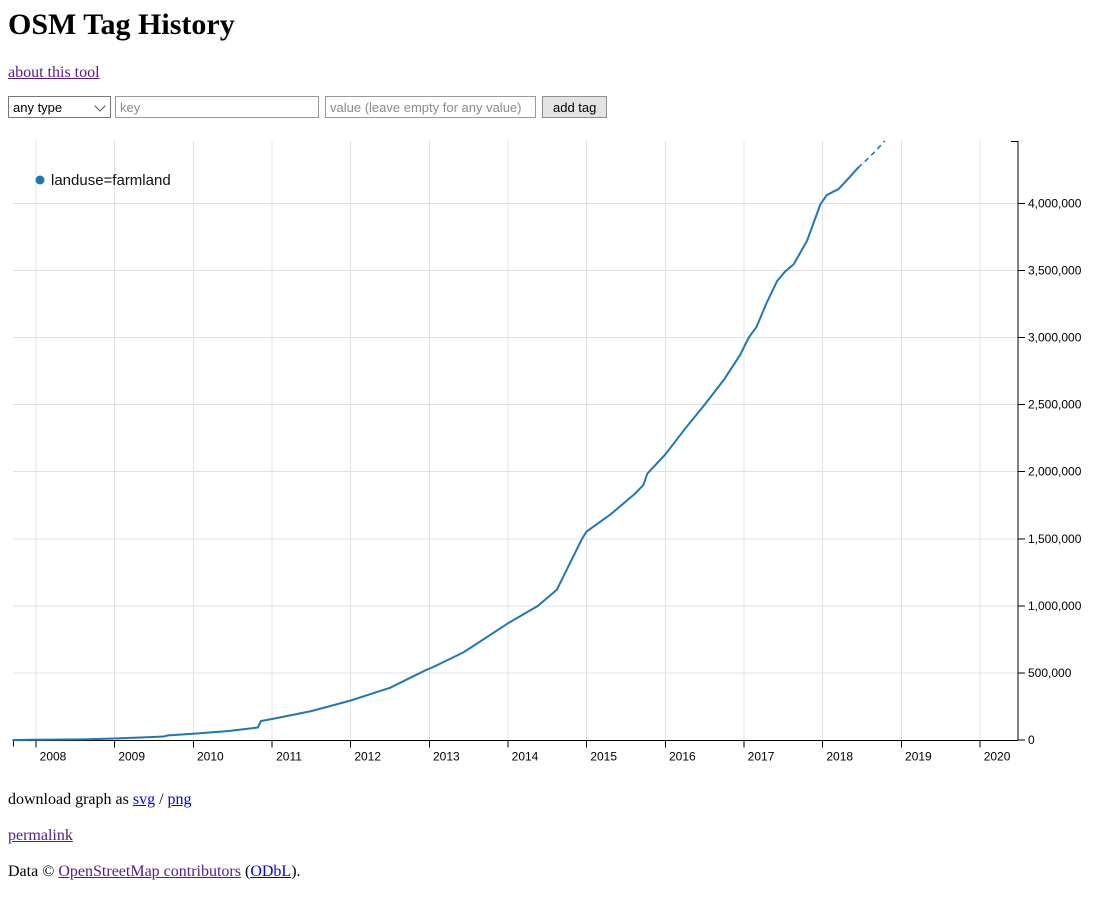 The height and width of the screenshot is (899, 1098). I want to click on y-tick-label: 3,500,000, so click(1055, 270).